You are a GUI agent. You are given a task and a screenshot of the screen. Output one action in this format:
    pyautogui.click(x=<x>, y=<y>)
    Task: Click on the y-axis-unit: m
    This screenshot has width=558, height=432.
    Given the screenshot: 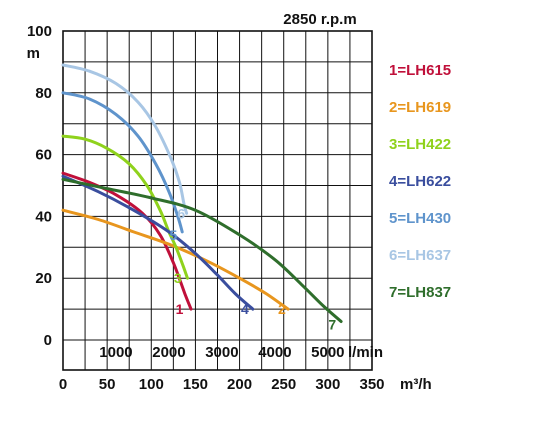 What is the action you would take?
    pyautogui.click(x=33, y=53)
    